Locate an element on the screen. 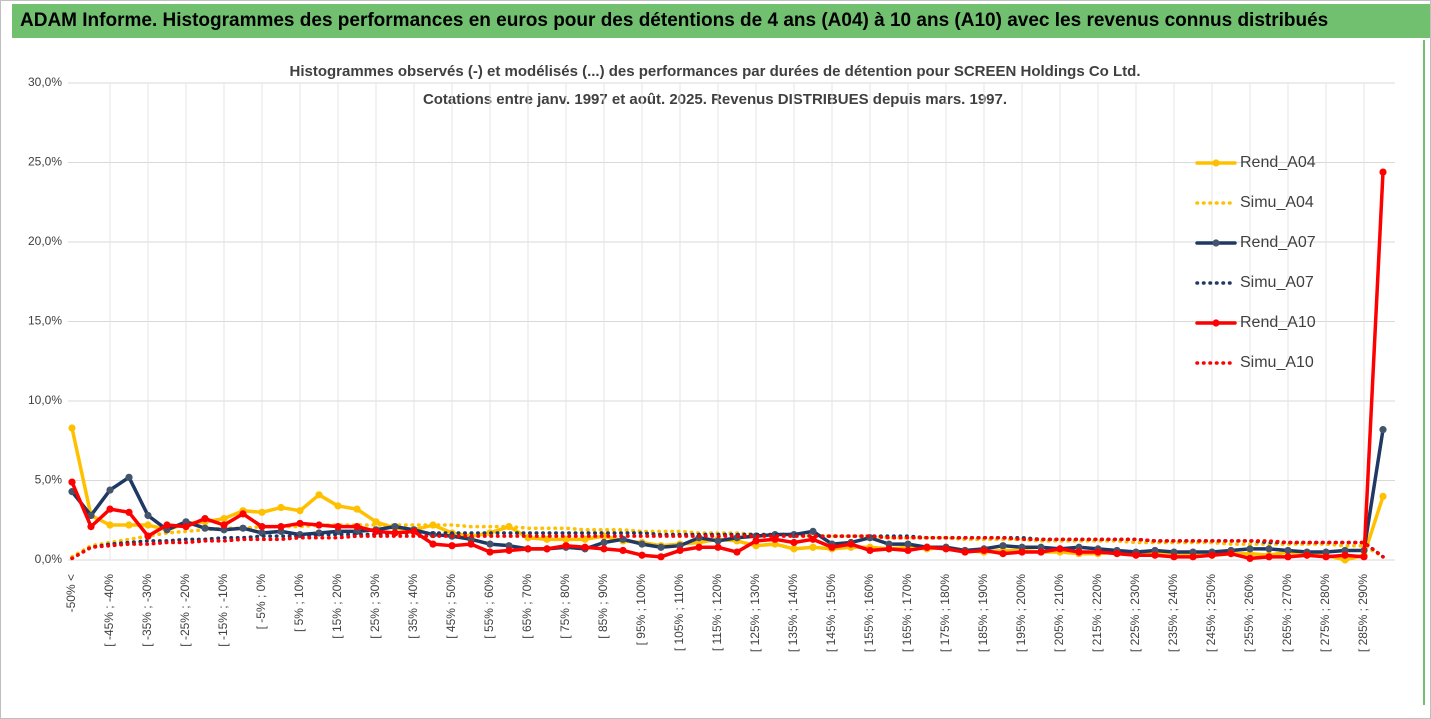  y-tick-label: 5,0% is located at coordinates (49, 480).